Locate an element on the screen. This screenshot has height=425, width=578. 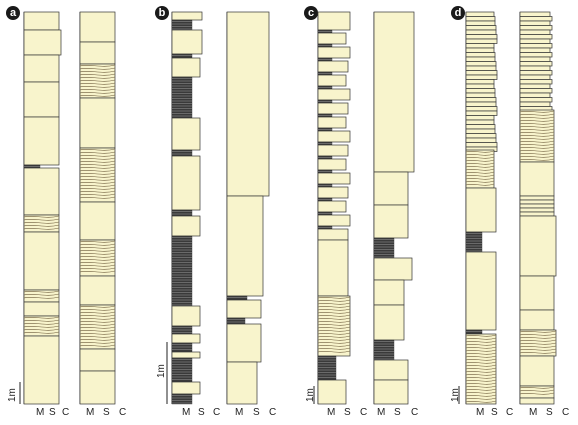
panel-label-b: b is located at coordinates (162, 13).